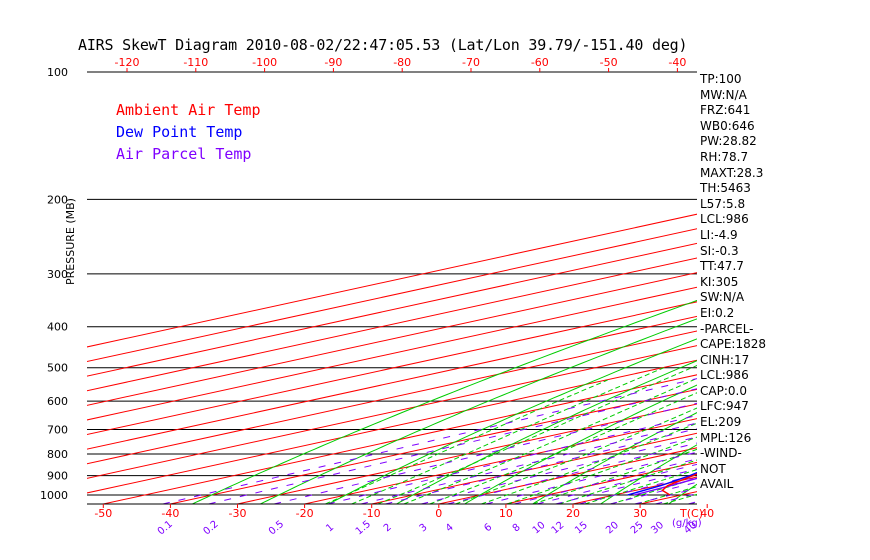 The height and width of the screenshot is (560, 870). What do you see at coordinates (57, 476) in the screenshot?
I see `pressure-tick-label: 900` at bounding box center [57, 476].